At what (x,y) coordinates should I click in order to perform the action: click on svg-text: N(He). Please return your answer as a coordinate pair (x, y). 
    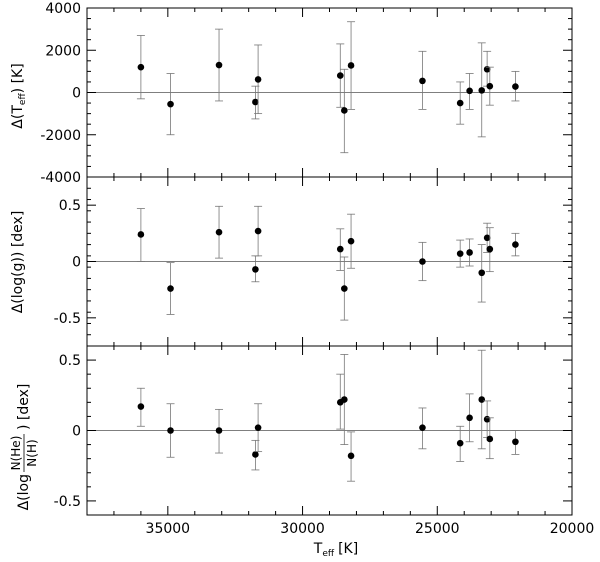
    Looking at the image, I should click on (16, 453).